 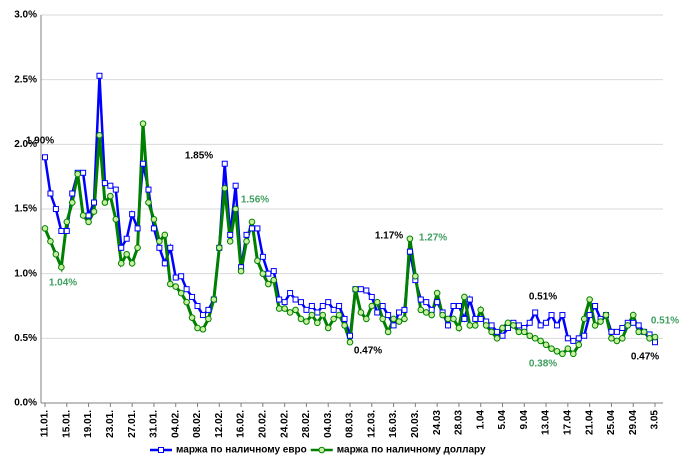 What do you see at coordinates (524, 420) in the screenshot?
I see `x-tick-label: 9.04` at bounding box center [524, 420].